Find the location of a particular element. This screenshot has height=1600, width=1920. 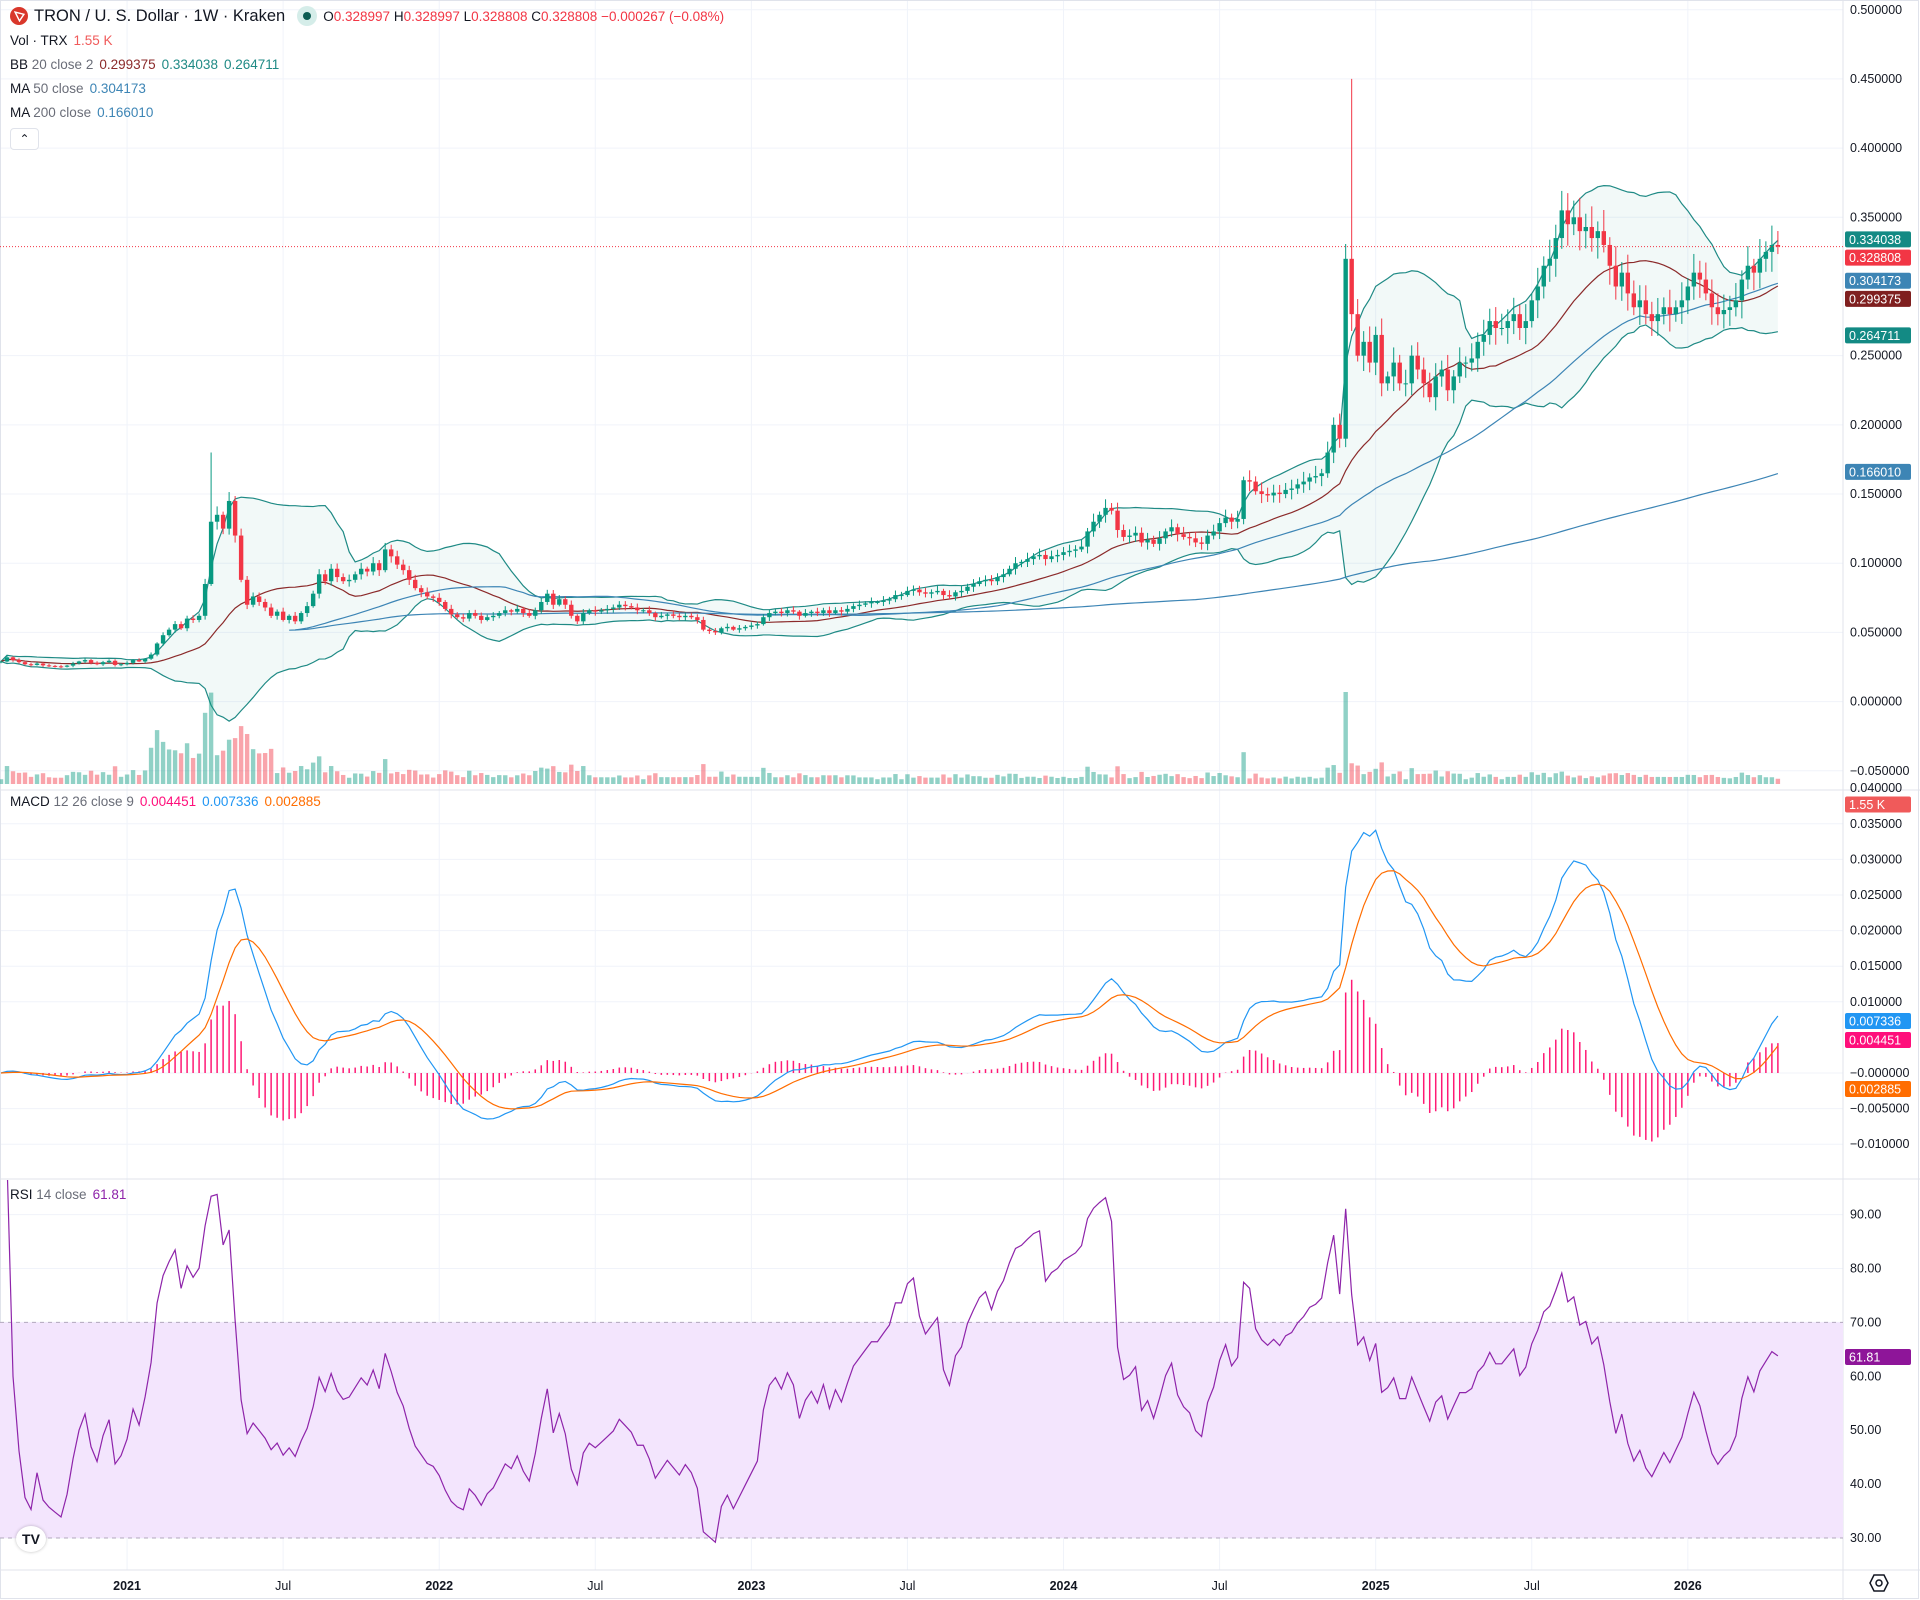

macd-axis-tick: 0.025000 is located at coordinates (1876, 895).